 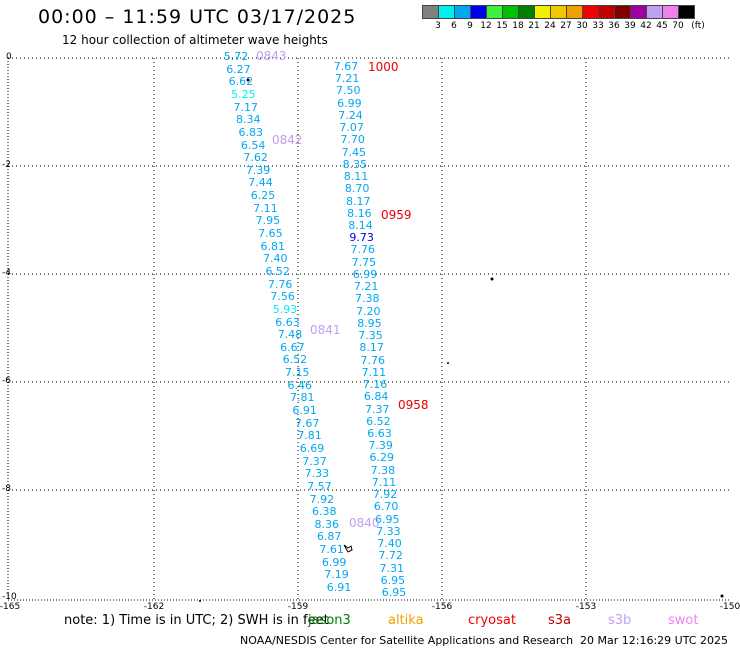 What do you see at coordinates (339, 587) in the screenshot?
I see `wave-height-value: 6.91` at bounding box center [339, 587].